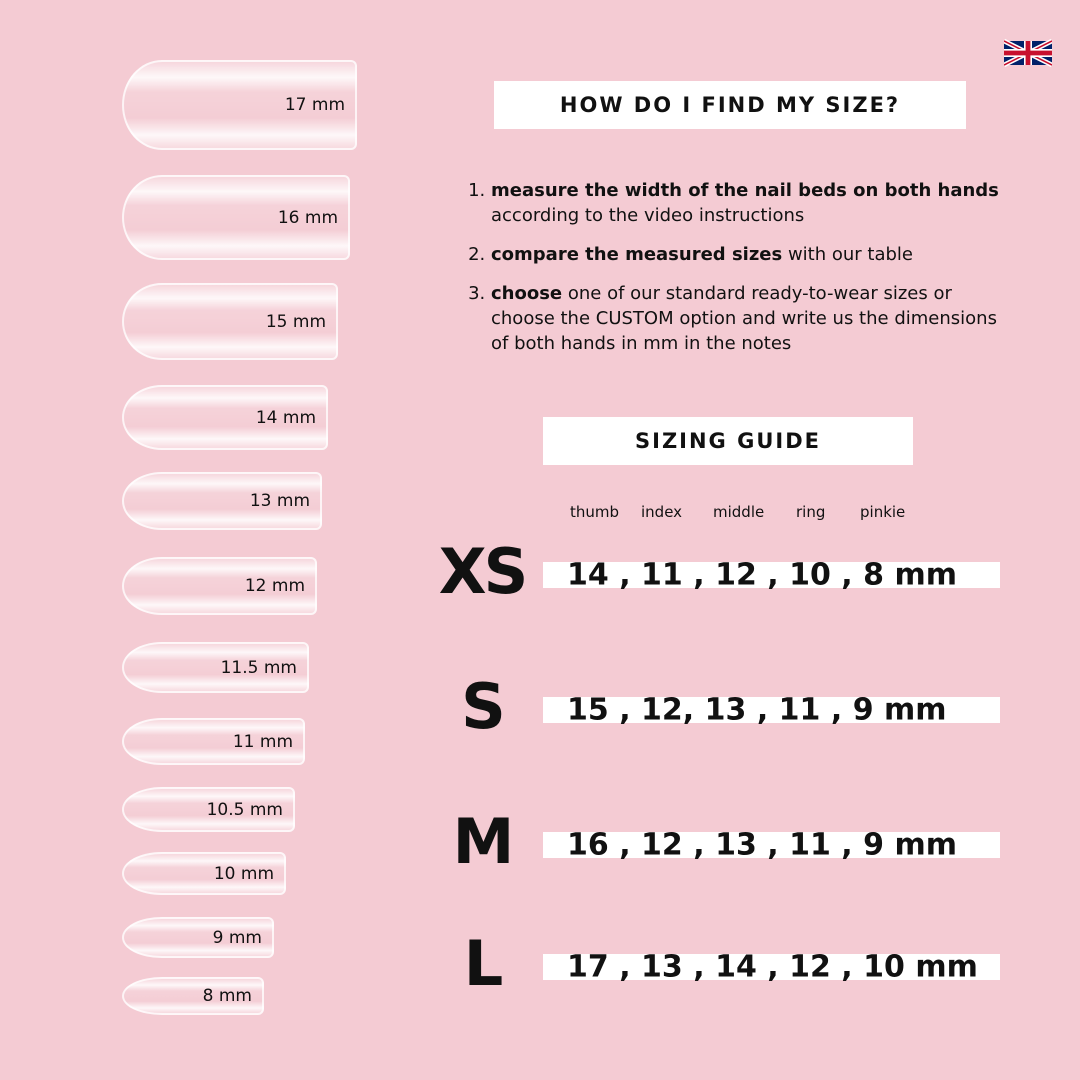 Image resolution: width=1080 pixels, height=1080 pixels. Describe the element at coordinates (227, 996) in the screenshot. I see `nail-size-label: 8 mm` at that location.